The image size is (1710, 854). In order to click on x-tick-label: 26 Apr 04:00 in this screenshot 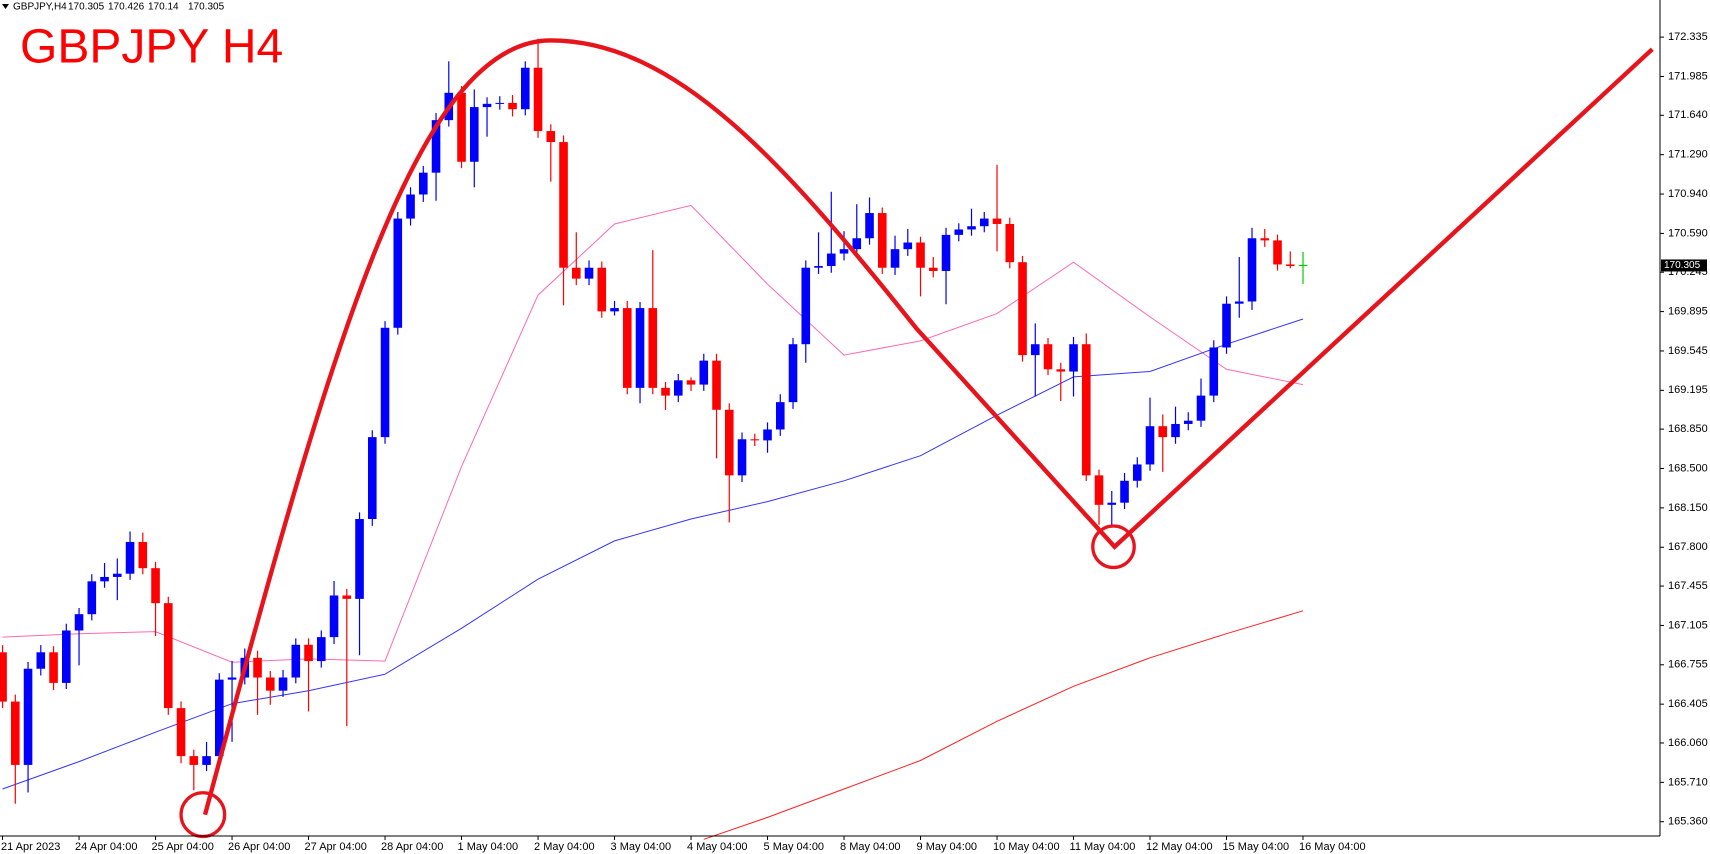, I will do `click(259, 847)`.